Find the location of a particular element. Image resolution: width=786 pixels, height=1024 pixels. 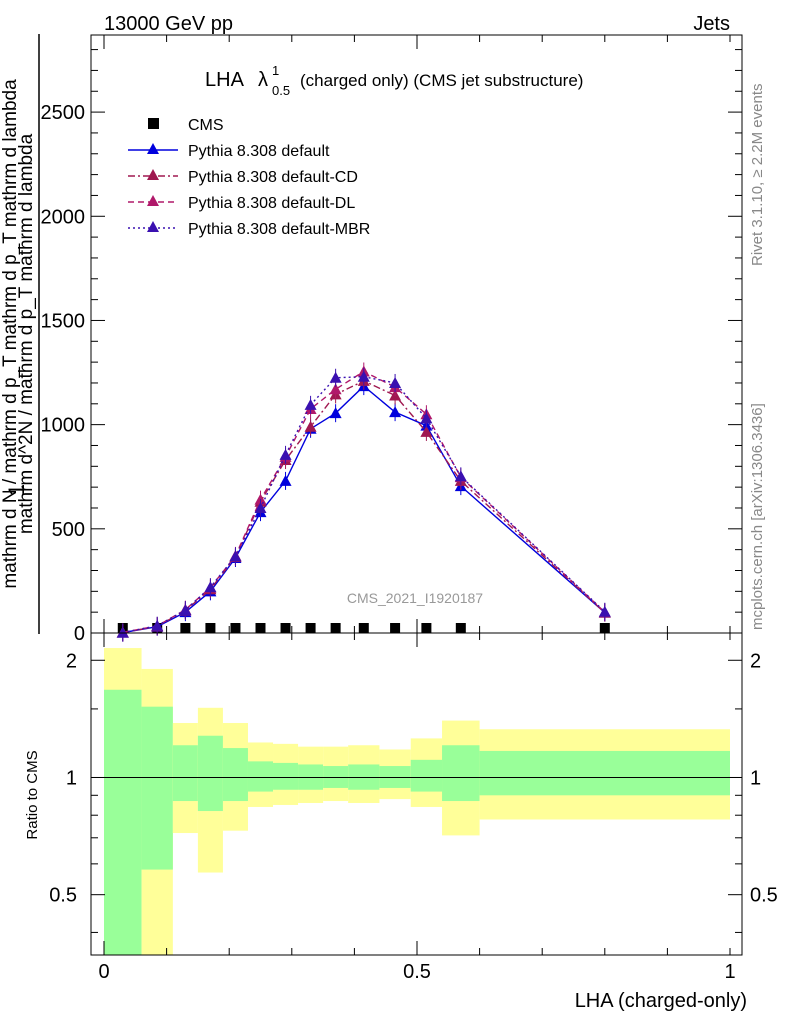

legend-entry: Pythia 8.308 default-CD is located at coordinates (243, 177).